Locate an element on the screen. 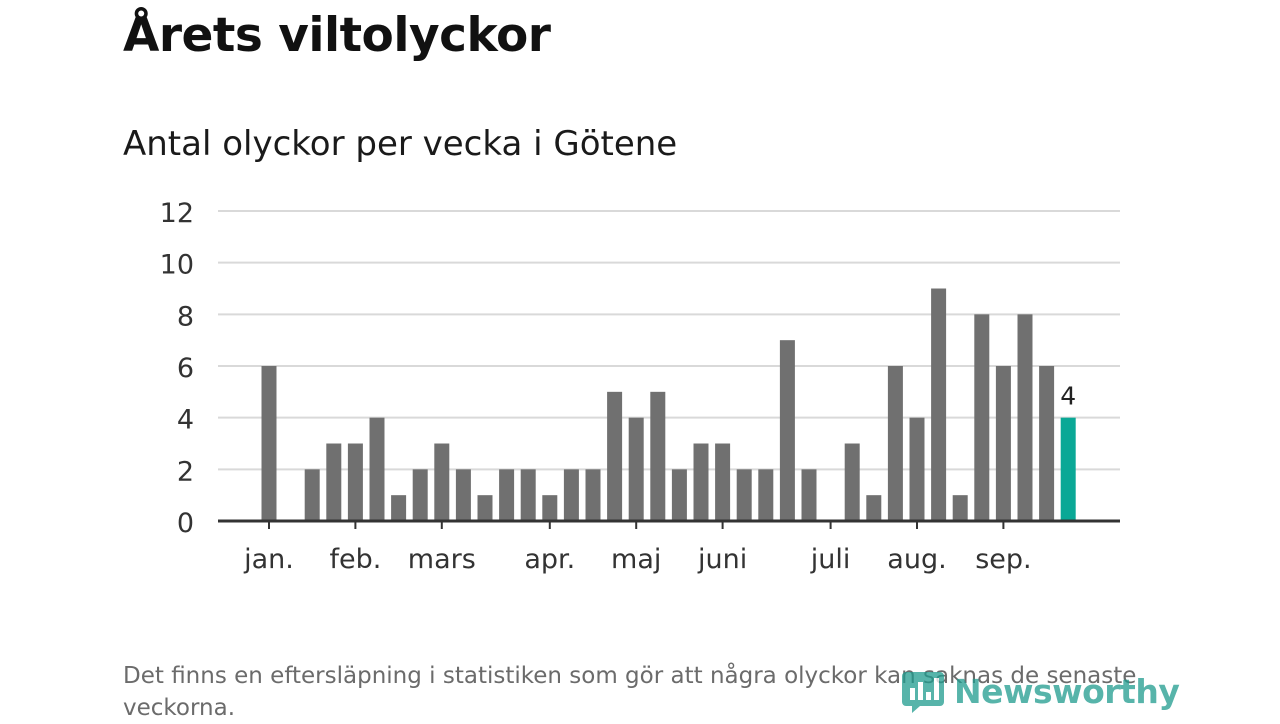 The width and height of the screenshot is (1280, 724). y-tick-label: 12 is located at coordinates (177, 213).